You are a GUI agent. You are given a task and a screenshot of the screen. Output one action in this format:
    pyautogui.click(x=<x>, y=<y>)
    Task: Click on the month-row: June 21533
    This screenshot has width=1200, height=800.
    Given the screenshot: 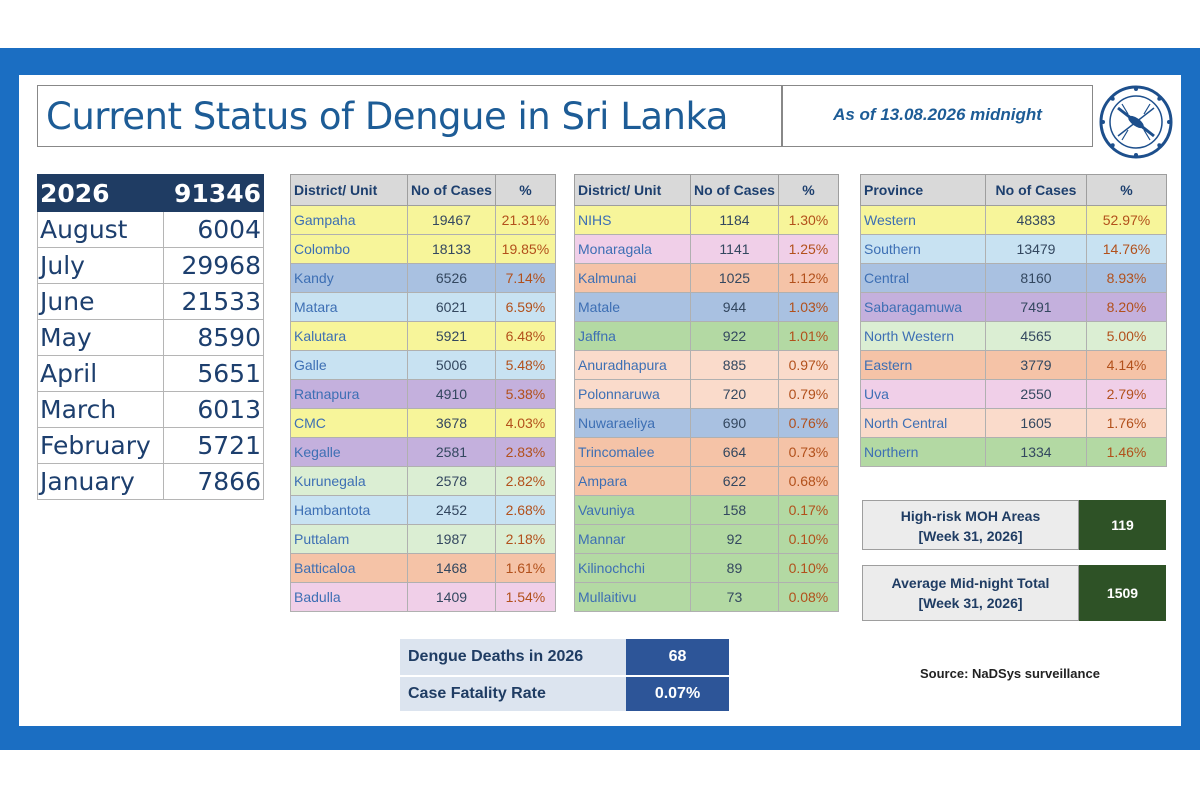 What is the action you would take?
    pyautogui.click(x=151, y=301)
    